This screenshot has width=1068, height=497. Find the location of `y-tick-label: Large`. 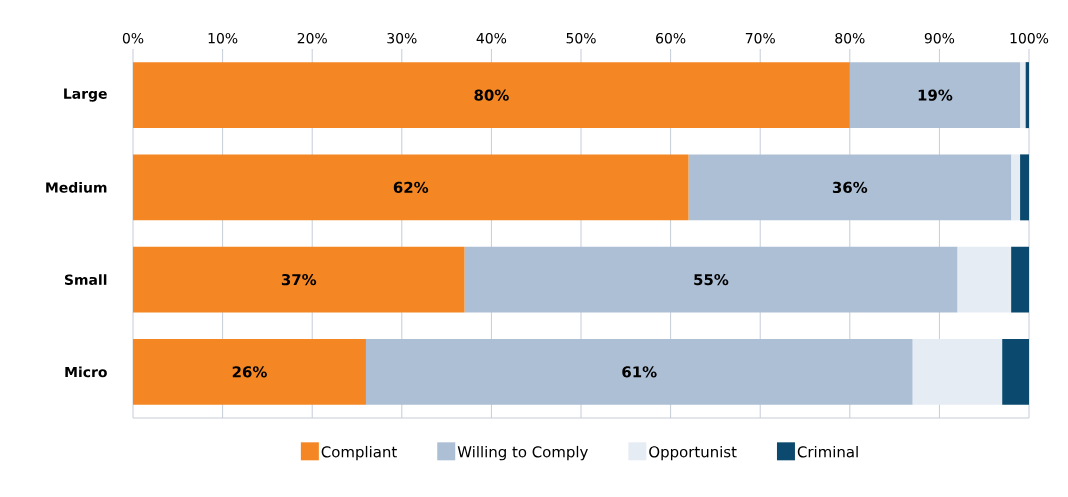

y-tick-label: Large is located at coordinates (85, 95).